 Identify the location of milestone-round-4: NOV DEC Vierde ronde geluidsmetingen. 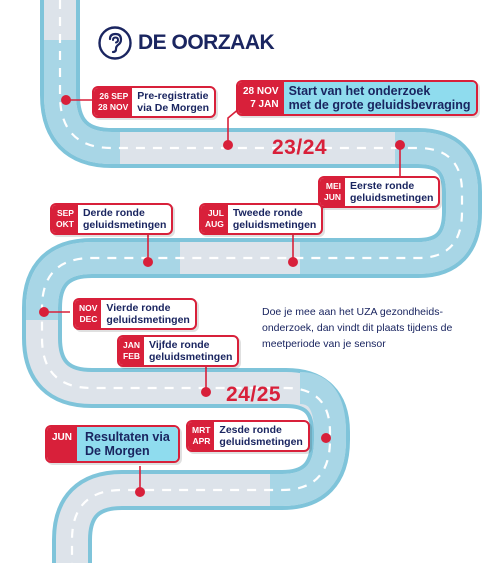
(135, 314).